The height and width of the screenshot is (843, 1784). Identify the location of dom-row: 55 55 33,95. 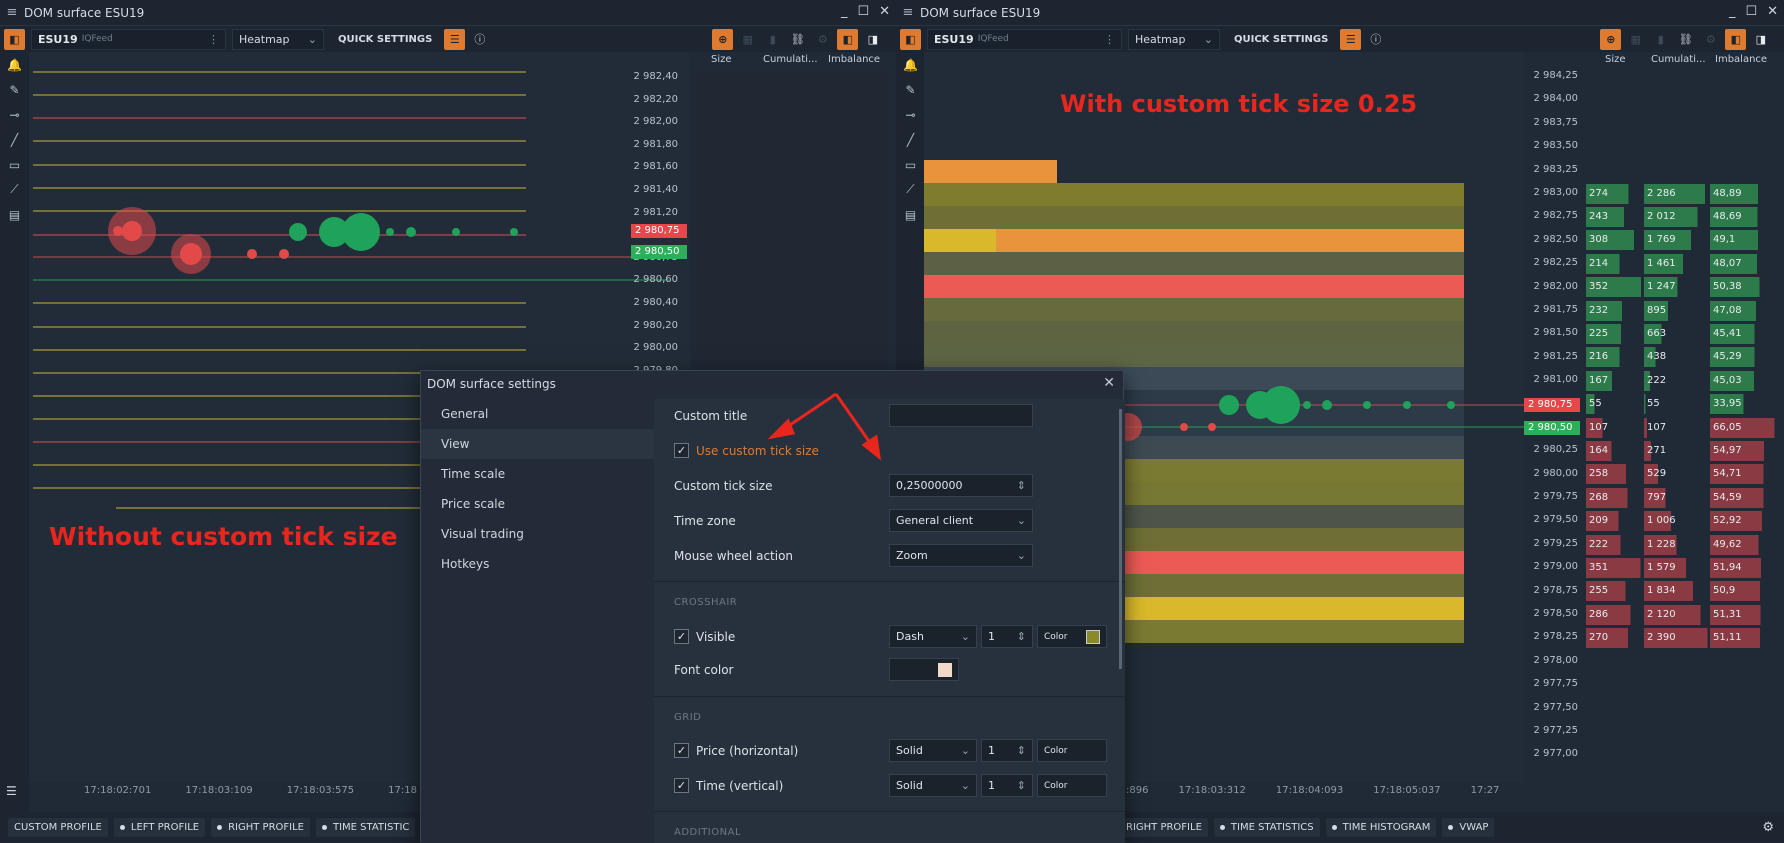
(1684, 404).